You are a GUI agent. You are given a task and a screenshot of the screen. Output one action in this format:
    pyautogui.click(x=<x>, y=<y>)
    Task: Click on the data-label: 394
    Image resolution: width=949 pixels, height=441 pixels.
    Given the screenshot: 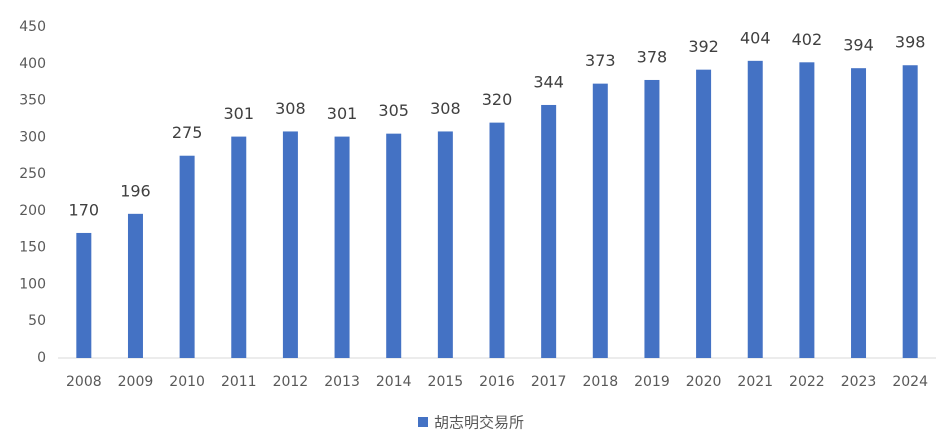 What is the action you would take?
    pyautogui.click(x=858, y=45)
    